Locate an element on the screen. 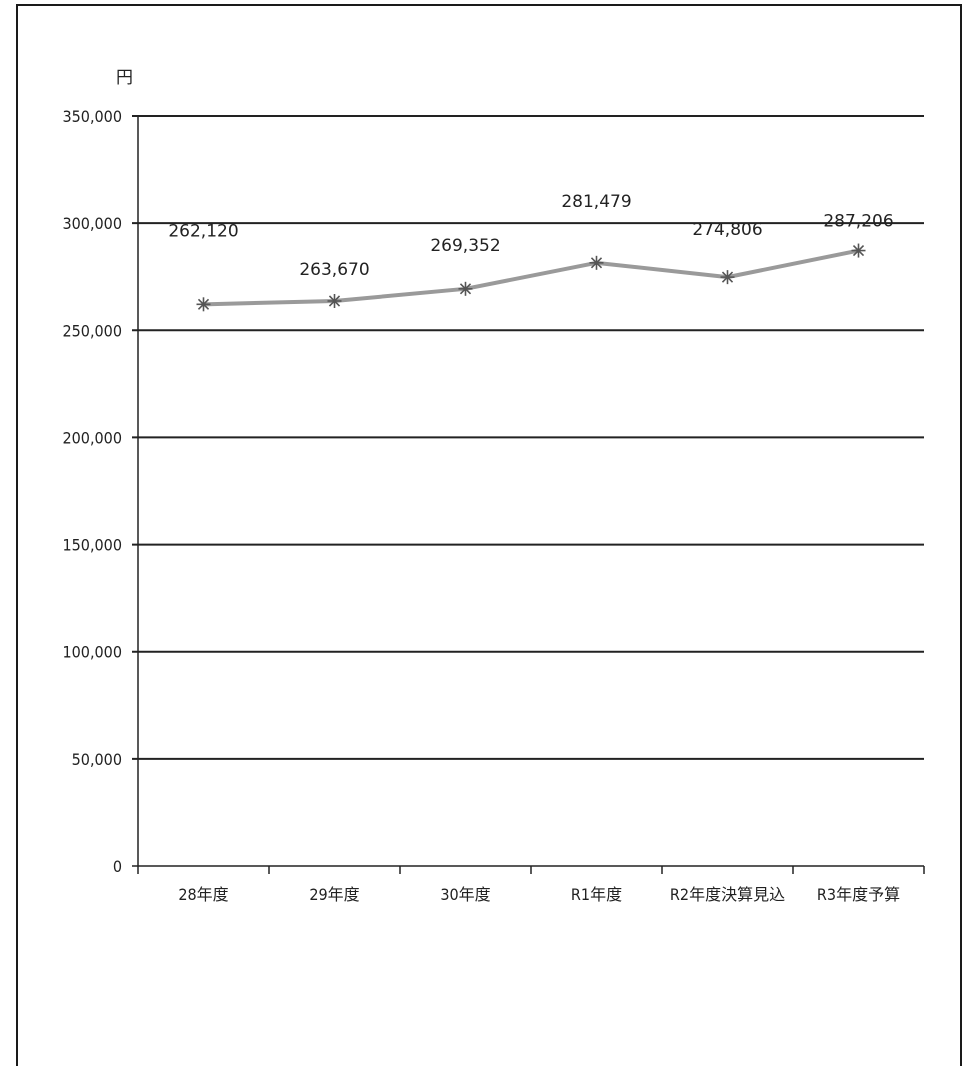 This screenshot has width=966, height=1070. data-label: 287,206 is located at coordinates (858, 222).